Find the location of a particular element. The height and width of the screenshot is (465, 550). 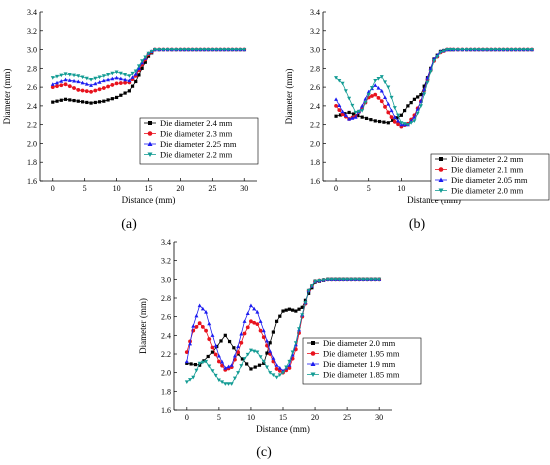

x-axis-title: Distance (mm) is located at coordinates (283, 429).